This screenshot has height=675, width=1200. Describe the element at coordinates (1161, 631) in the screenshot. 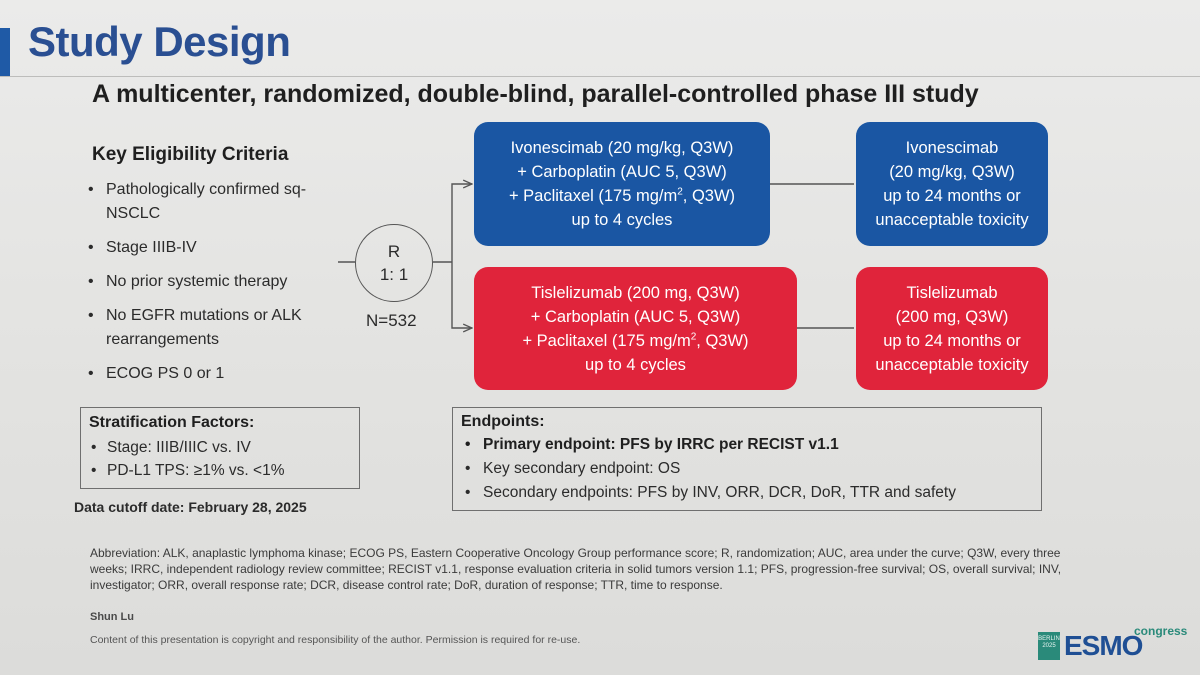

I see `congress-wordmark: congress` at that location.